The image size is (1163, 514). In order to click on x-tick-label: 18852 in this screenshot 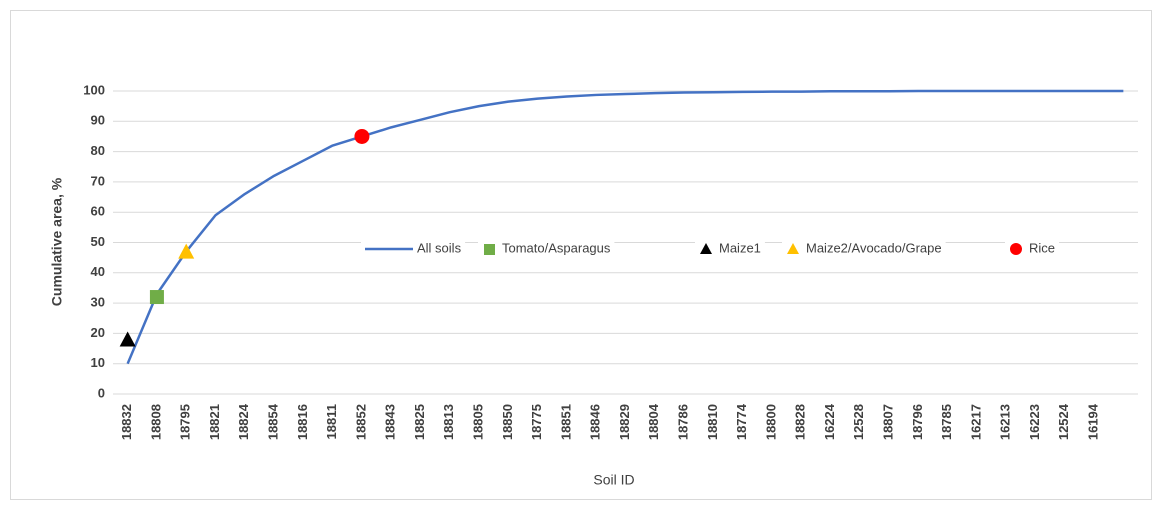, I will do `click(360, 422)`.